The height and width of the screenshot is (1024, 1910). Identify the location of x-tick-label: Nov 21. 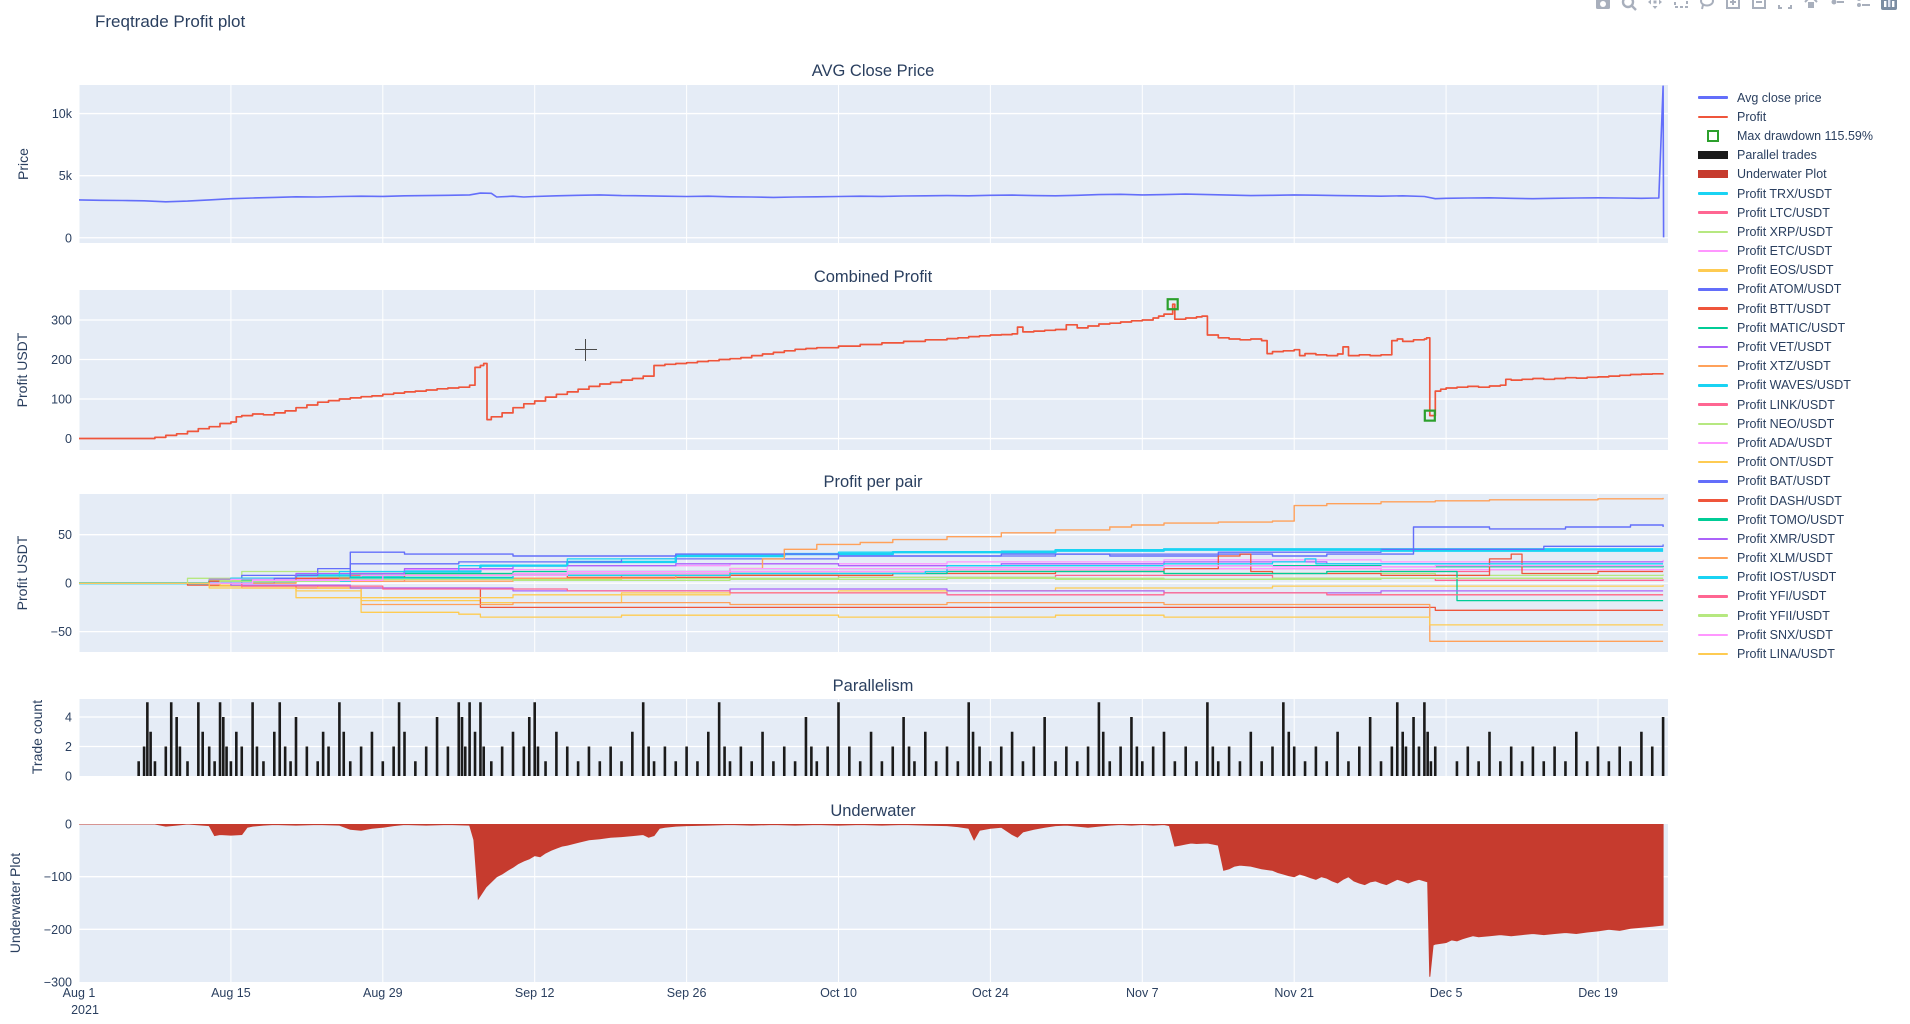
(1294, 993).